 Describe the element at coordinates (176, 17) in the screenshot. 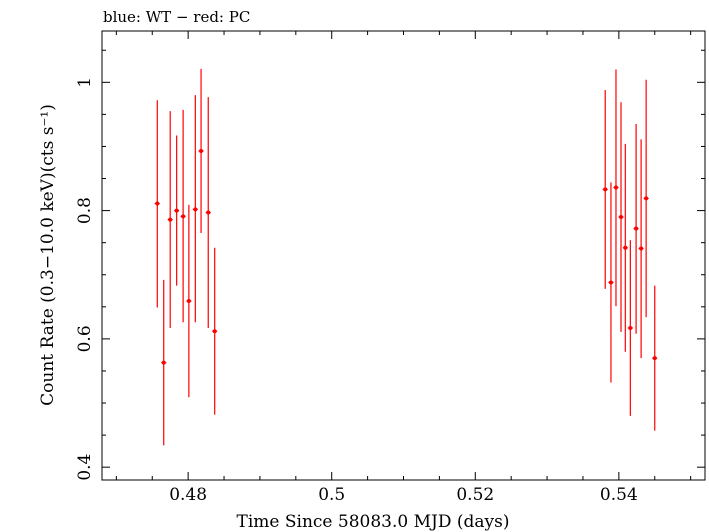

I see `chart-title: blue: WT − red: PC` at that location.